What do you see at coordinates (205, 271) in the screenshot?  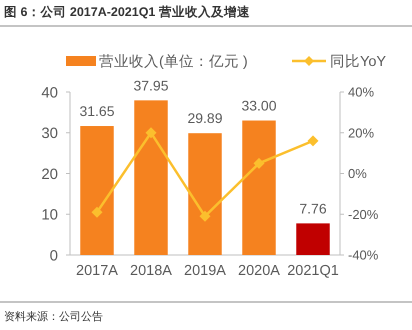 I see `x-tick-label: 2019A` at bounding box center [205, 271].